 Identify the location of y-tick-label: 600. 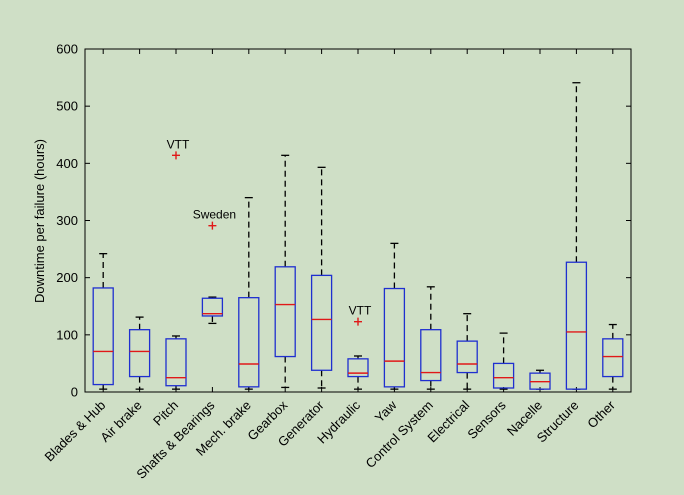
(67, 49).